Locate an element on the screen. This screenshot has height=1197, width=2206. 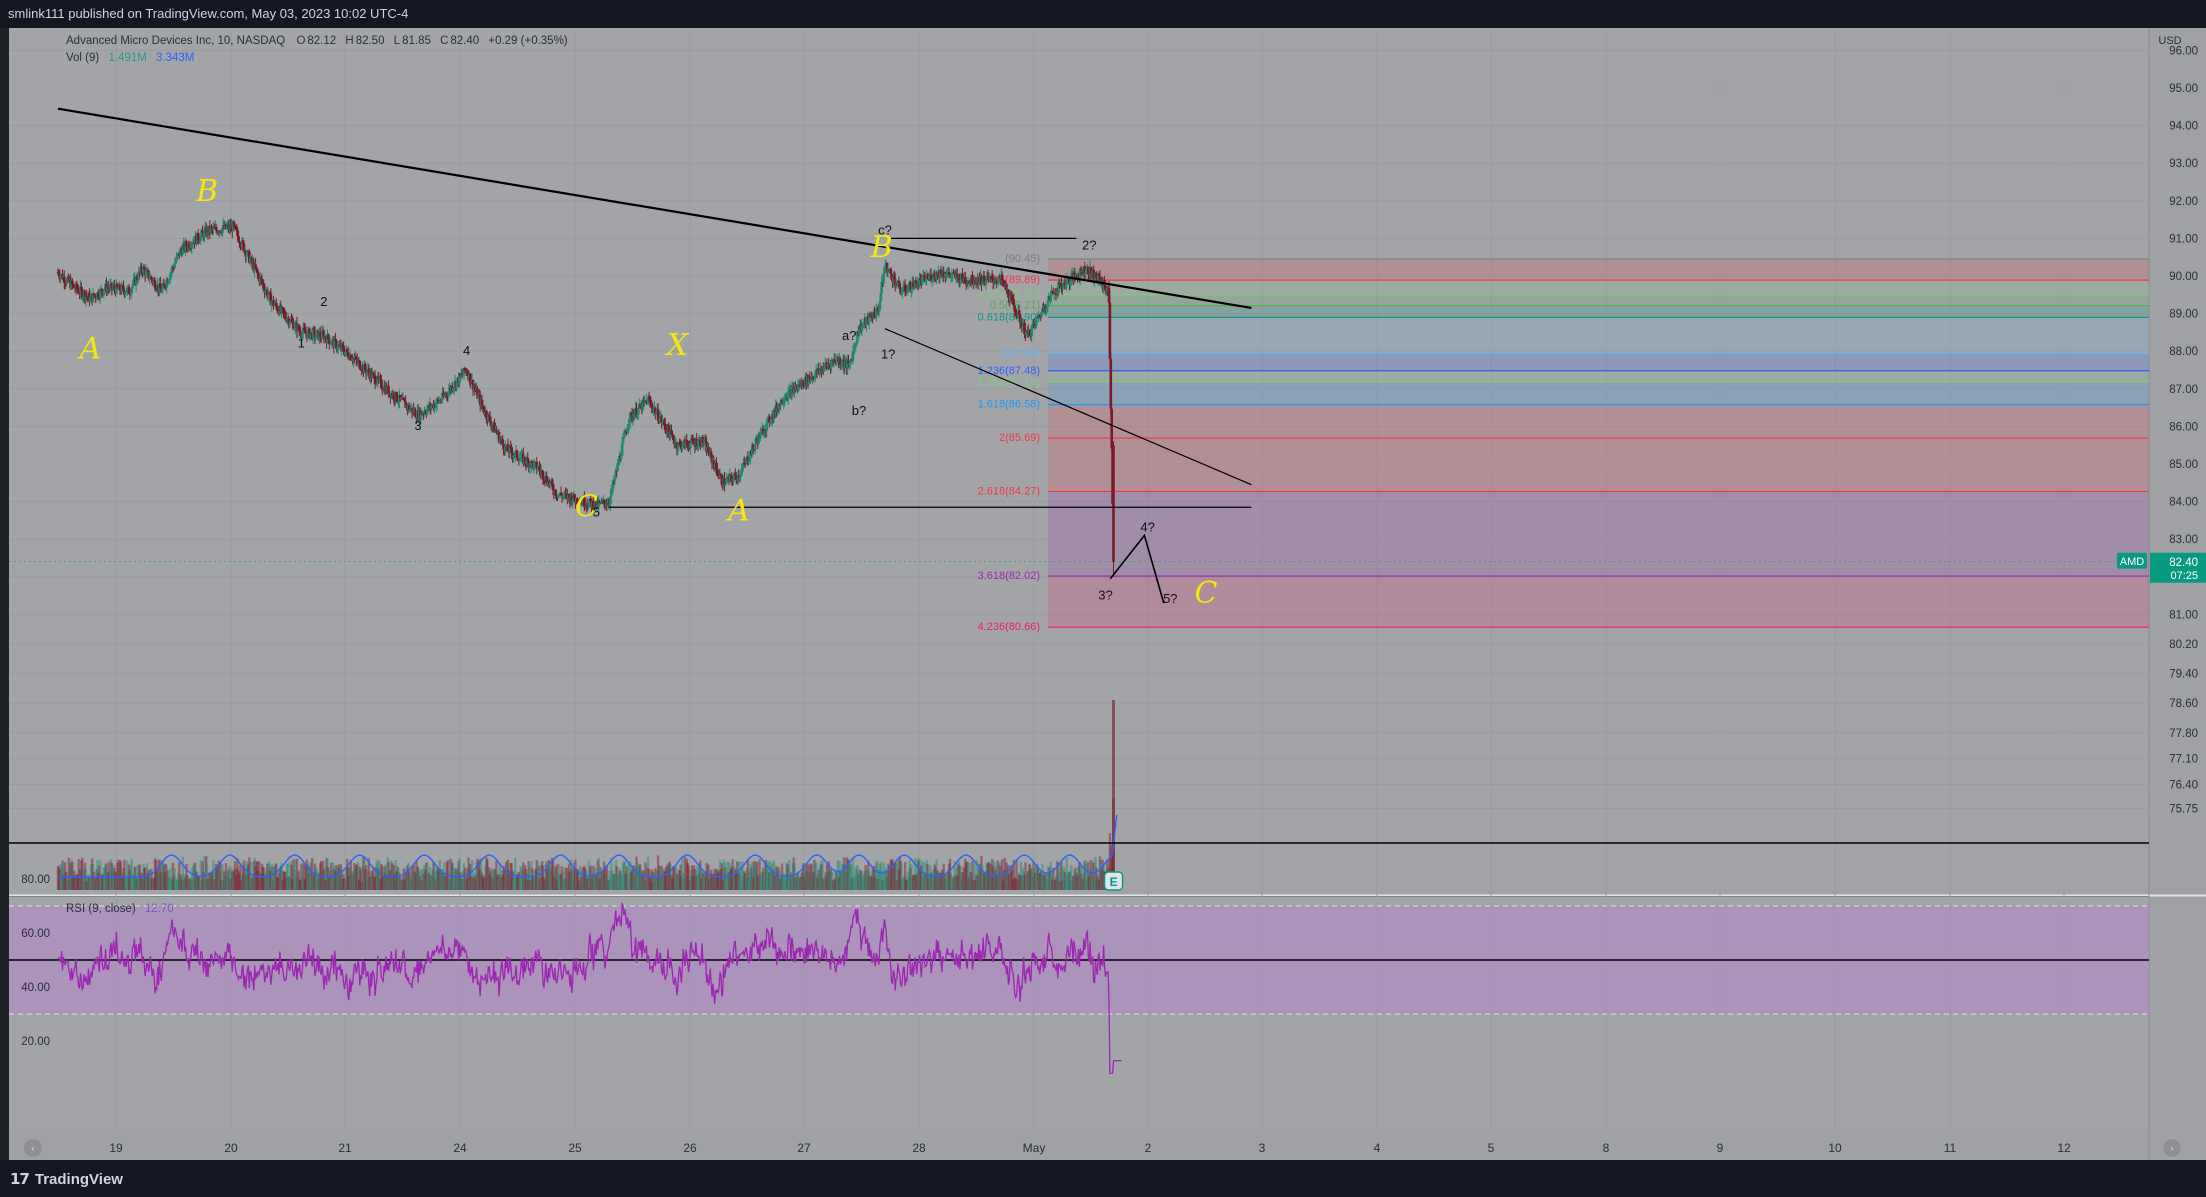
candlesticks is located at coordinates (585, 397).